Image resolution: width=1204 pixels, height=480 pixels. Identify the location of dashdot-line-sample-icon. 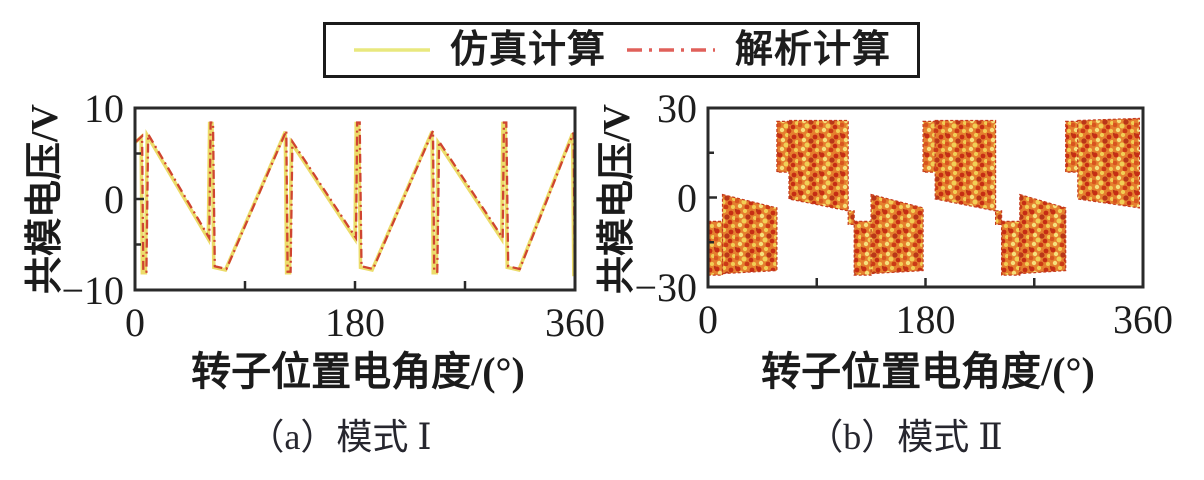
(670, 50).